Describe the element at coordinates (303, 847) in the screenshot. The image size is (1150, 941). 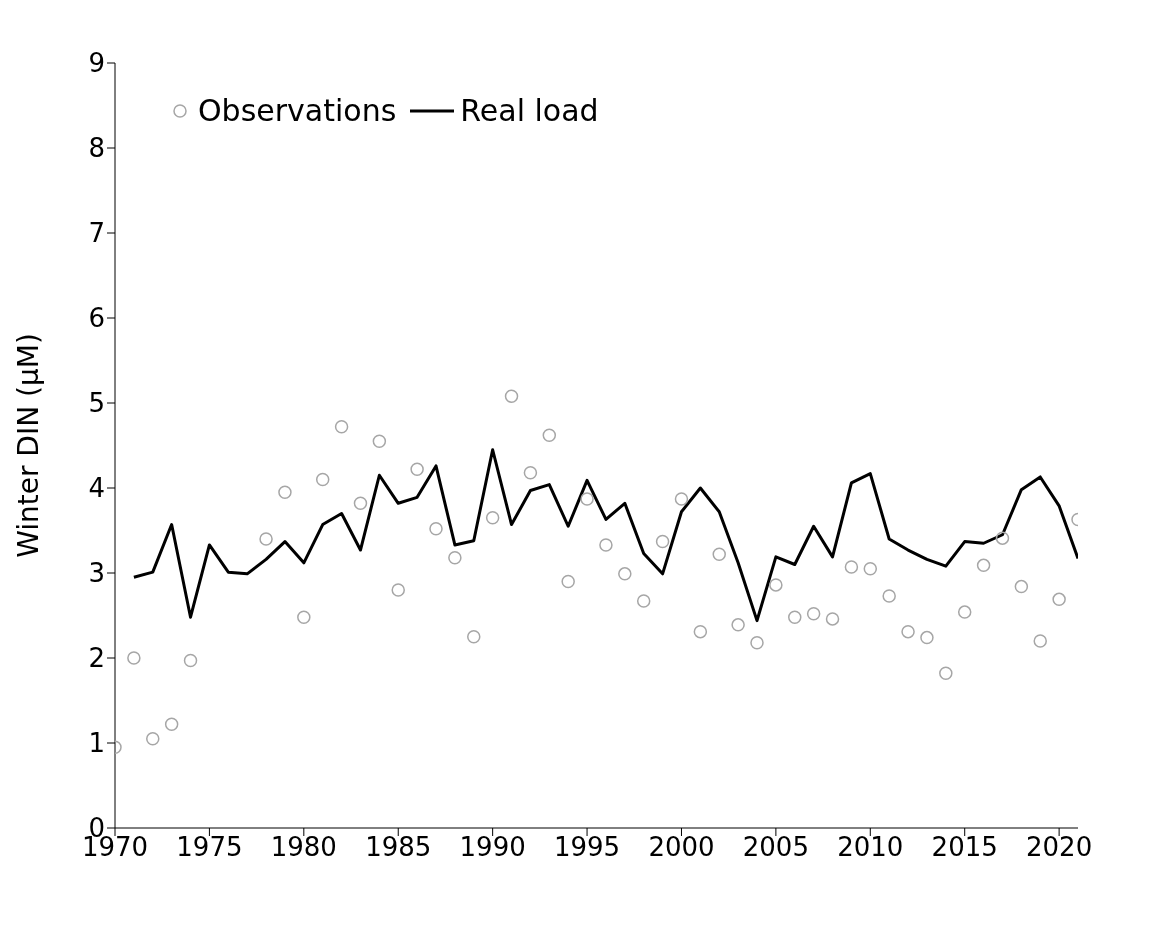
I see `x-tick-label: 1980` at that location.